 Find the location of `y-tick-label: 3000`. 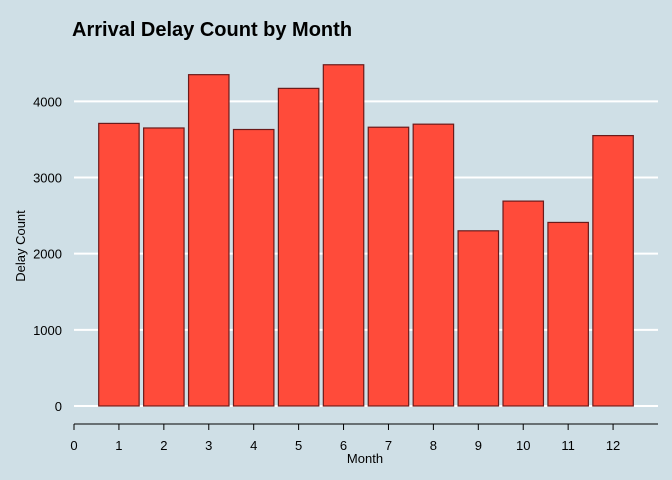

y-tick-label: 3000 is located at coordinates (47, 177).